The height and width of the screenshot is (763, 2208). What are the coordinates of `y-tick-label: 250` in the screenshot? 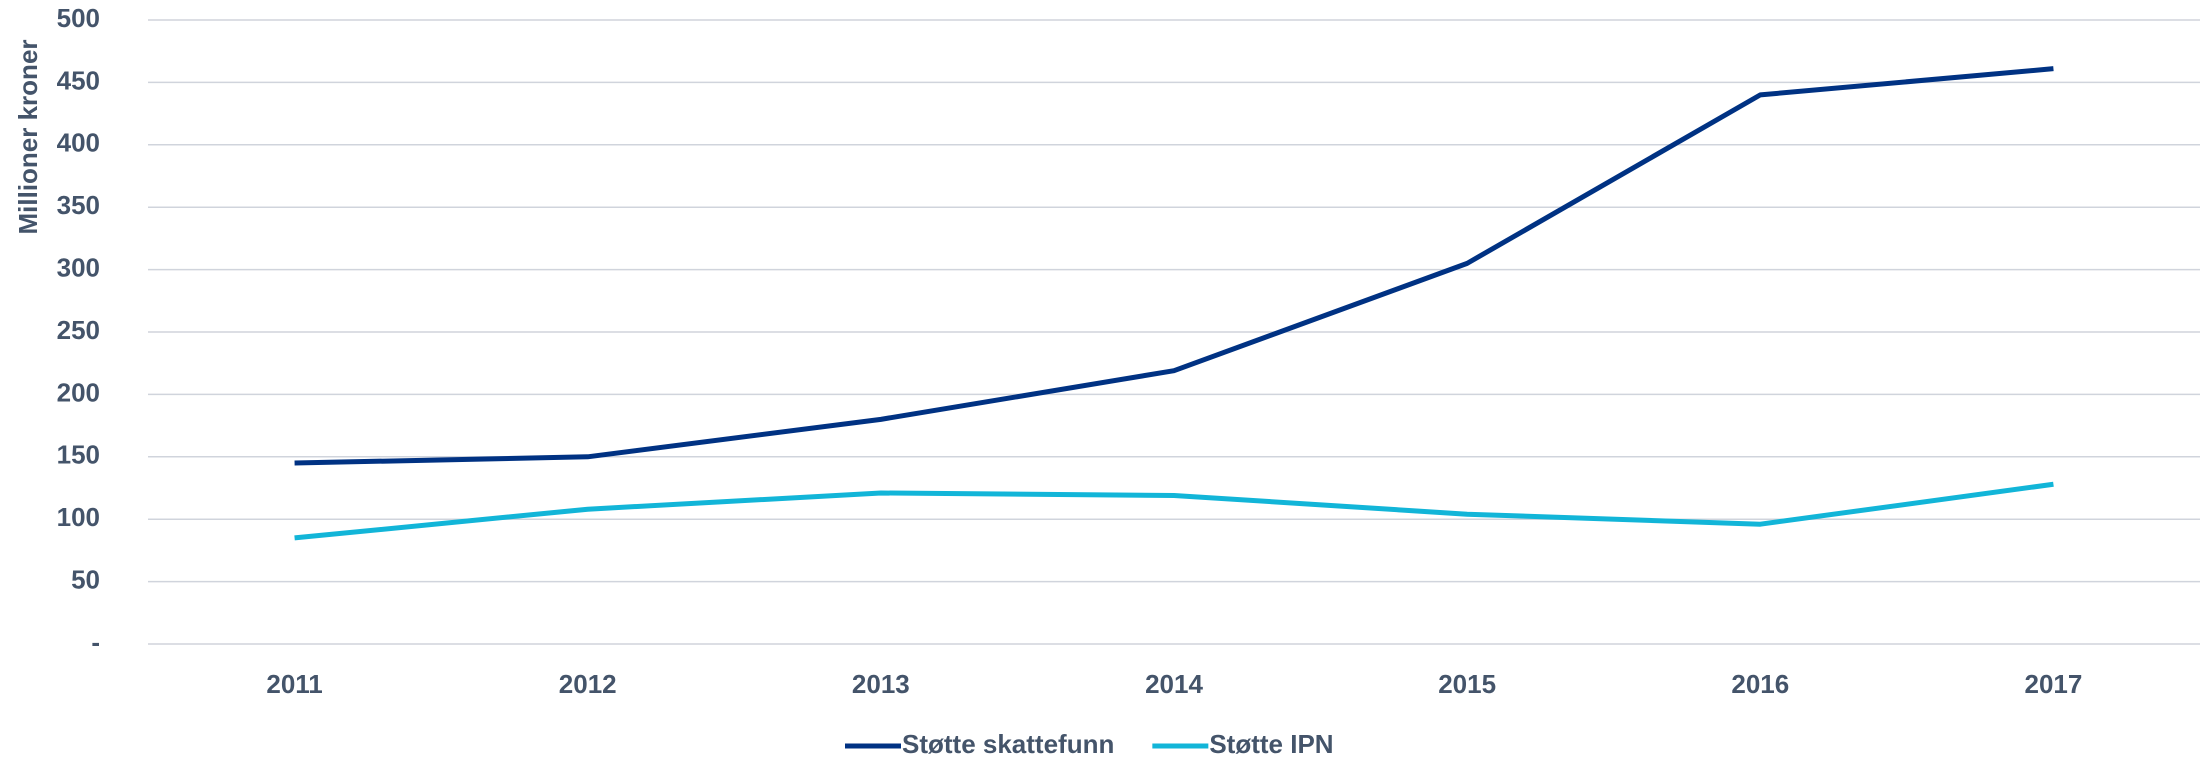 It's located at (78, 330).